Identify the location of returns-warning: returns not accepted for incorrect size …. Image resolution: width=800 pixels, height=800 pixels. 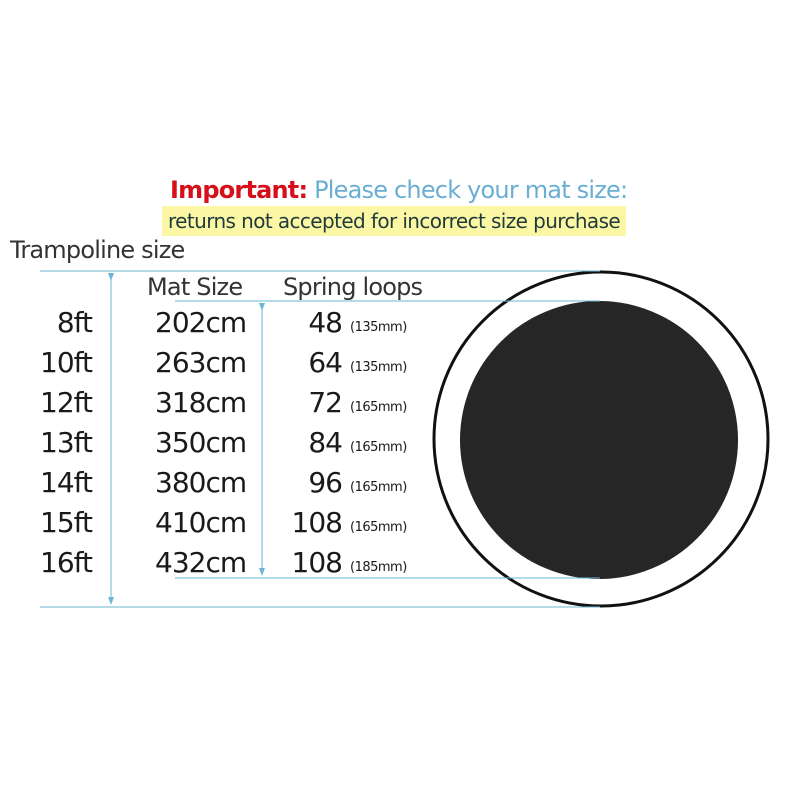
(394, 221).